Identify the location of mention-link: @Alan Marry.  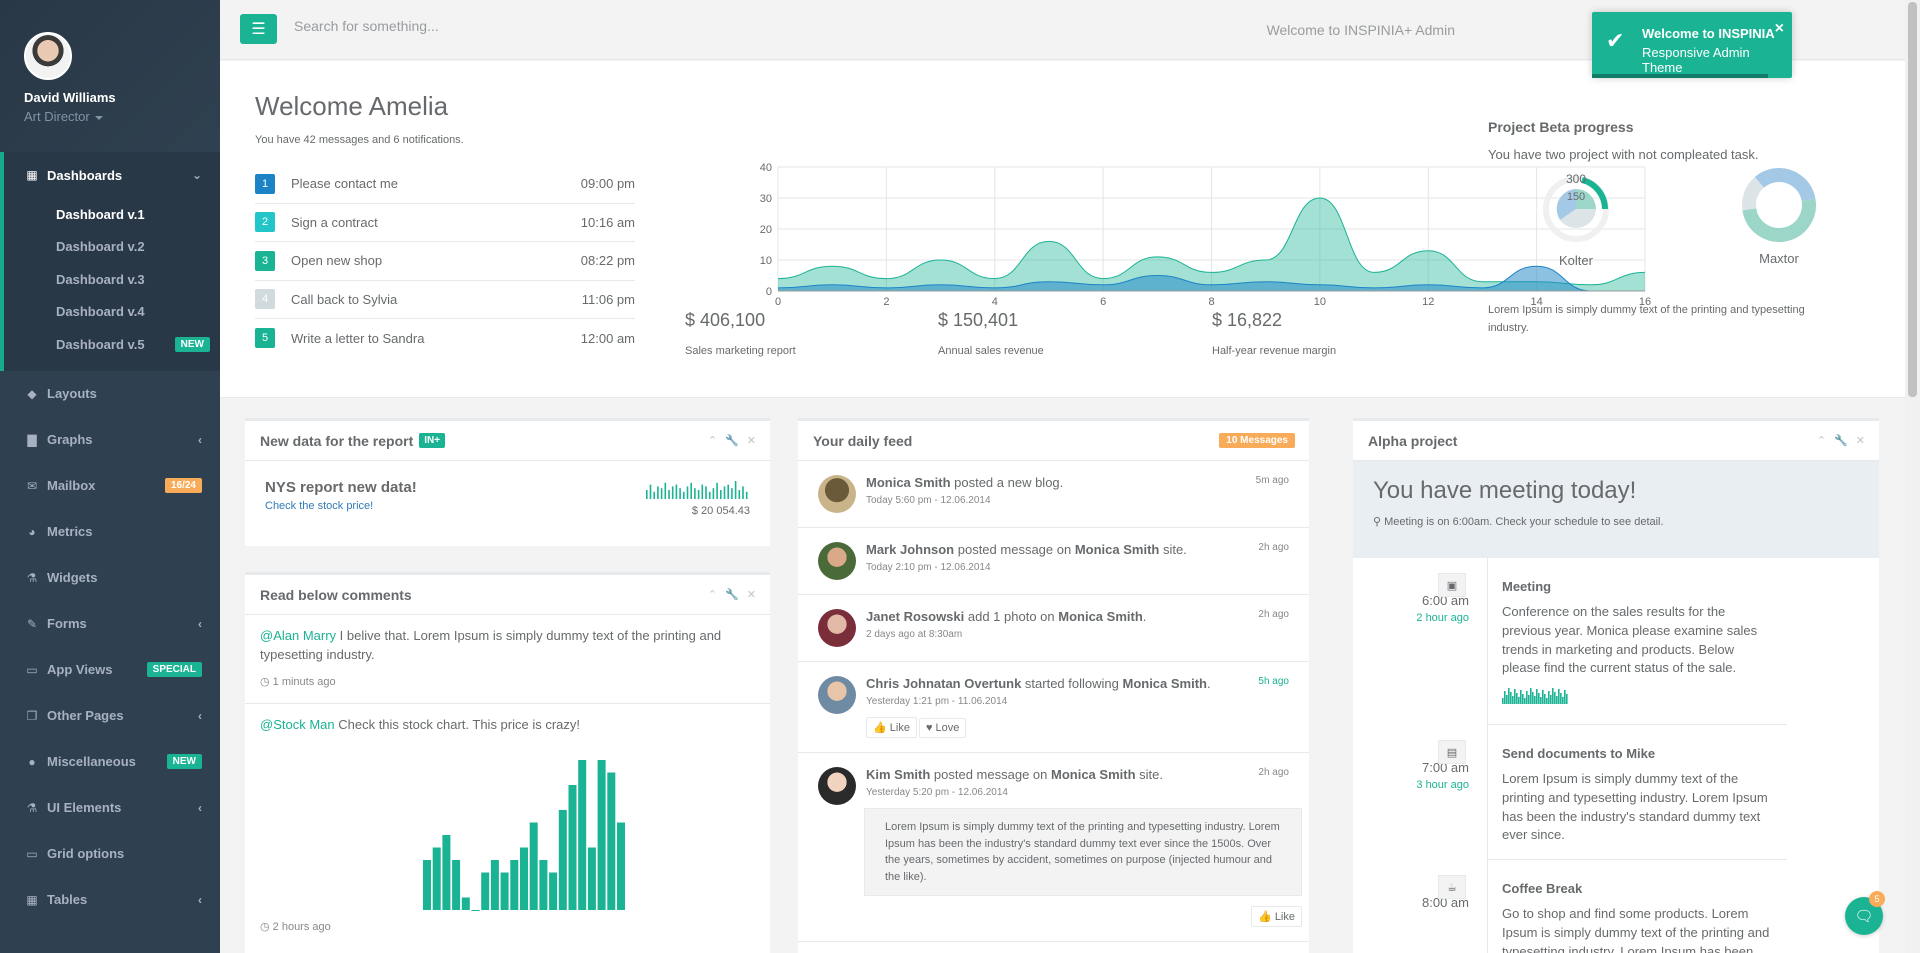
(298, 635).